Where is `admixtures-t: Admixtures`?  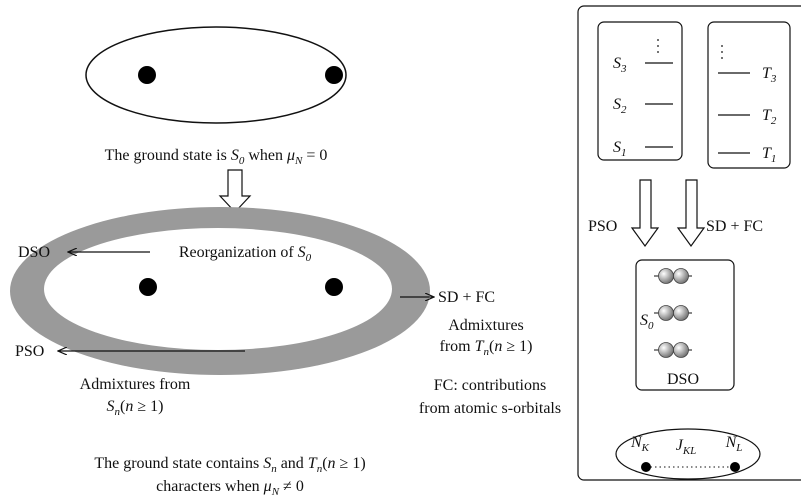 admixtures-t: Admixtures is located at coordinates (486, 325).